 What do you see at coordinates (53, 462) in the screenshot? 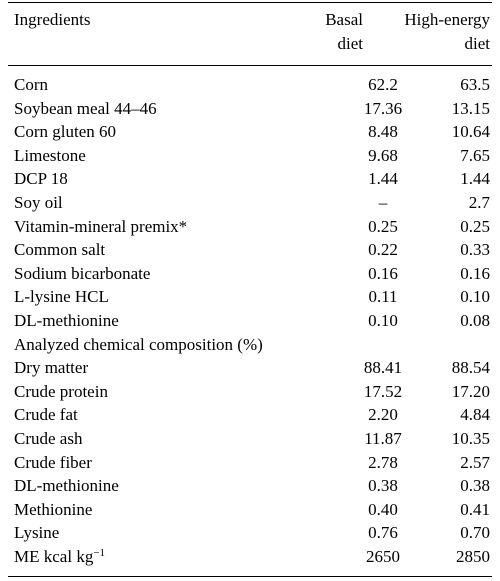
I see `row-name: Crude fiber` at bounding box center [53, 462].